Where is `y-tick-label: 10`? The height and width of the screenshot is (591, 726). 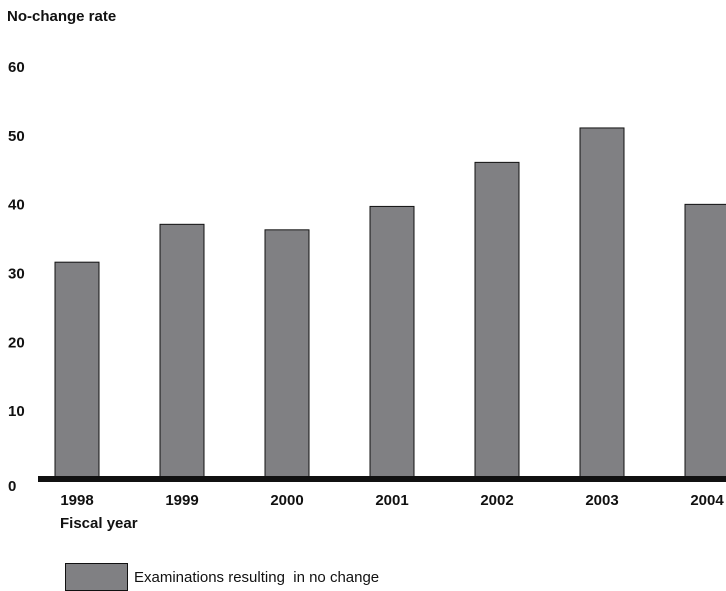
y-tick-label: 10 is located at coordinates (16, 411).